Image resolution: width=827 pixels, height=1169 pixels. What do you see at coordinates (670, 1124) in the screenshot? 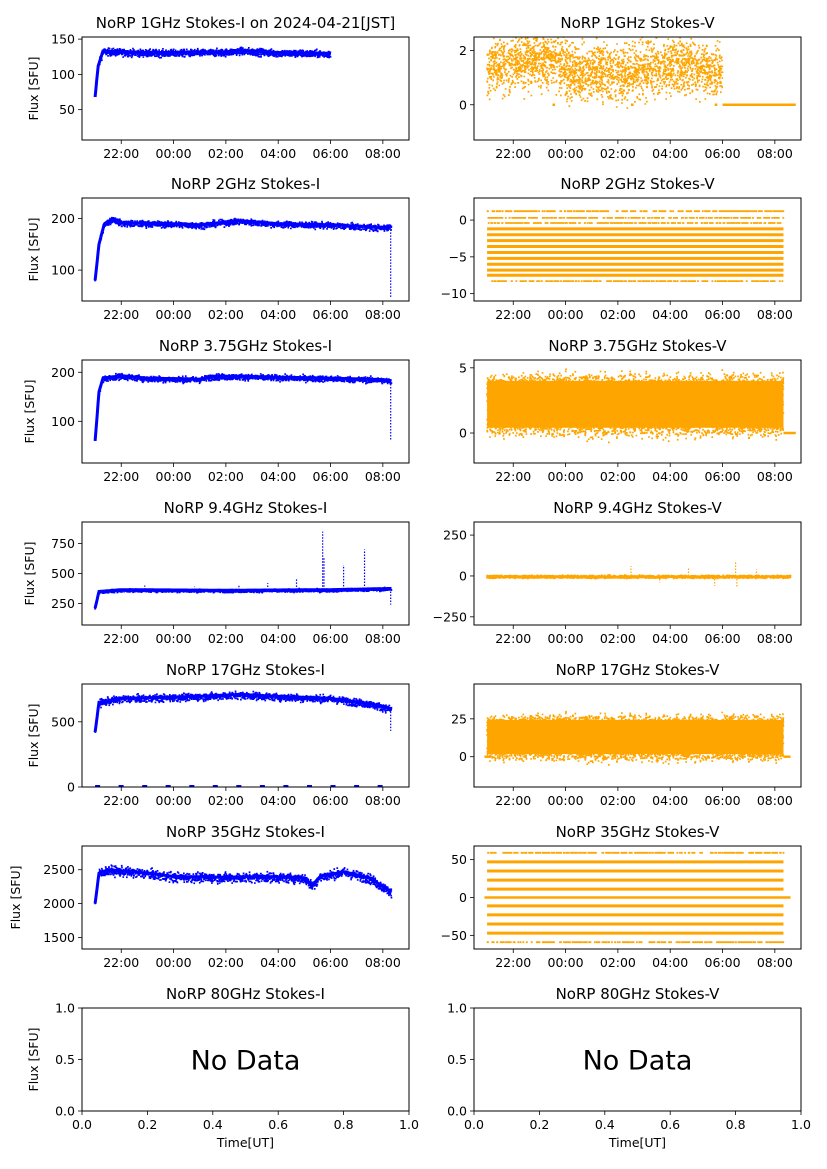
I see `x-tick-label: 0.6` at bounding box center [670, 1124].